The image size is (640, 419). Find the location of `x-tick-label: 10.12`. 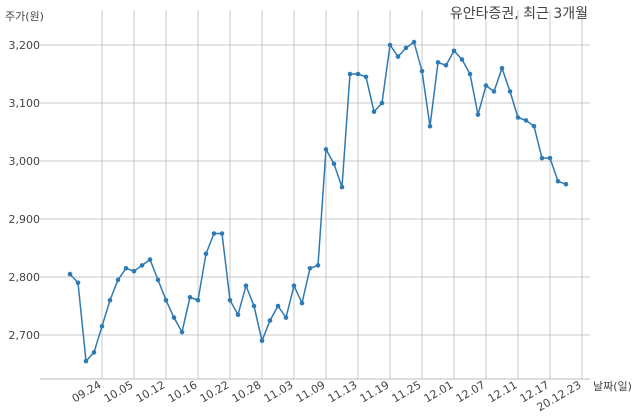

x-tick-label: 10.12 is located at coordinates (151, 391).